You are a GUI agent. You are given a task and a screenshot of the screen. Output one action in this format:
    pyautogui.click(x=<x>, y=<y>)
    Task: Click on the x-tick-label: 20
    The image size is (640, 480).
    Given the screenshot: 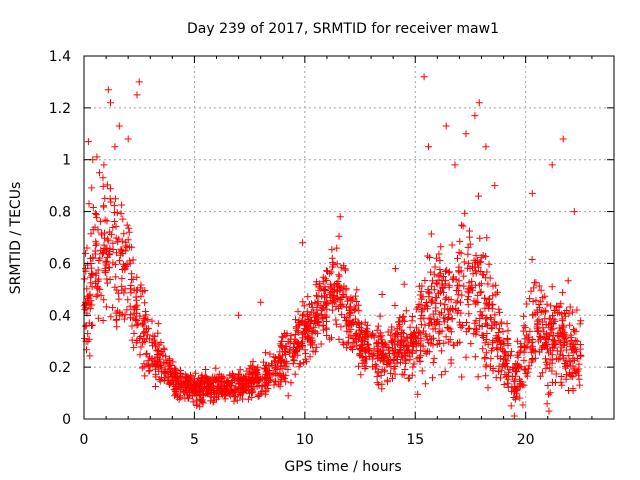 What is the action you would take?
    pyautogui.click(x=526, y=440)
    